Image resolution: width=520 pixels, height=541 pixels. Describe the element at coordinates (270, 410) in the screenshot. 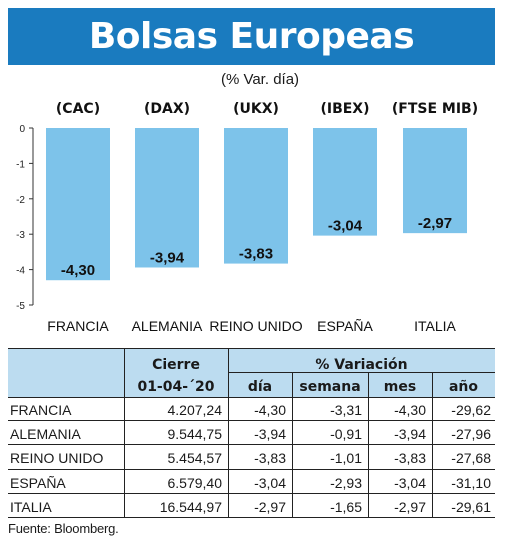

I see `cell-dia: -4,30` at that location.